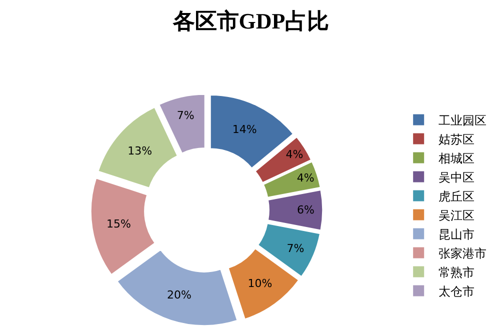 This screenshot has width=502, height=331. Describe the element at coordinates (456, 272) in the screenshot. I see `legend-label: 常熟市` at that location.